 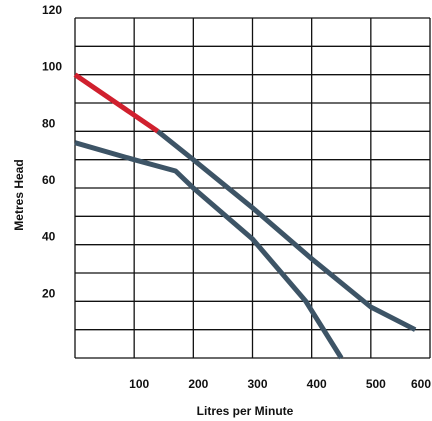 What do you see at coordinates (257, 384) in the screenshot?
I see `x-tick-label: 300` at bounding box center [257, 384].